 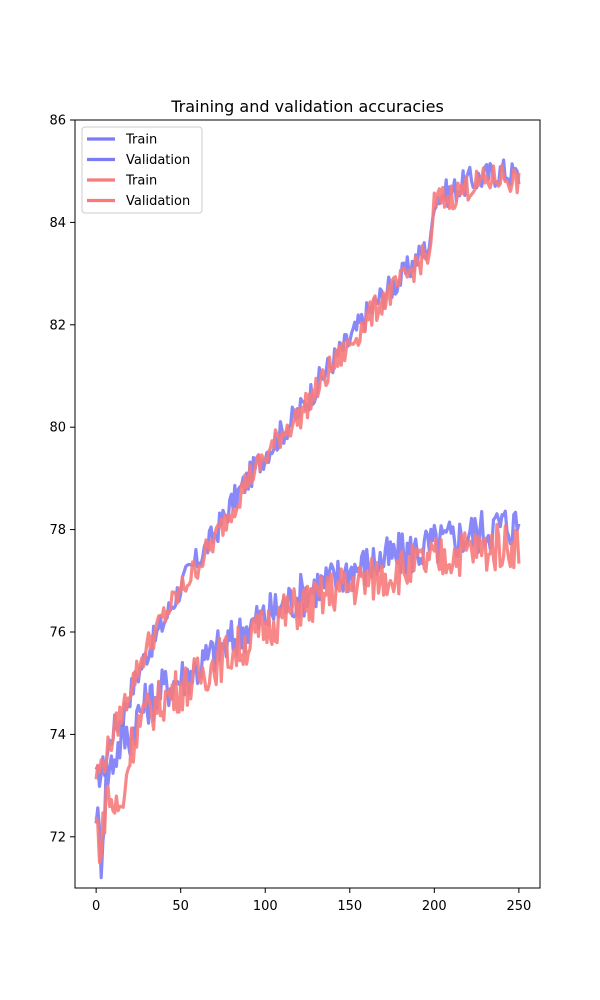 I want to click on y-tick-label: 82, so click(x=57, y=325).